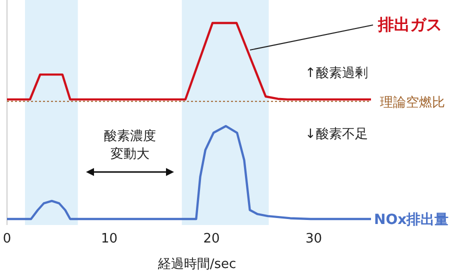 This screenshot has width=452, height=274. What do you see at coordinates (409, 24) in the screenshot?
I see `text: 排出ガス` at bounding box center [409, 24].